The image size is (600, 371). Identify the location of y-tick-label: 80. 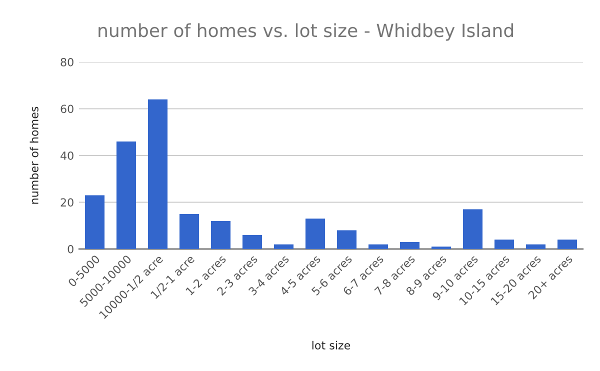
(67, 62).